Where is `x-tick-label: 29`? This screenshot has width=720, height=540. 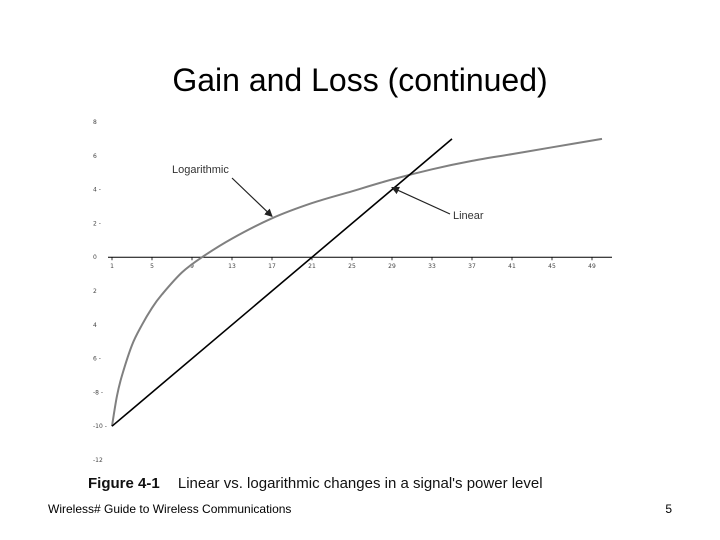 x-tick-label: 29 is located at coordinates (392, 266).